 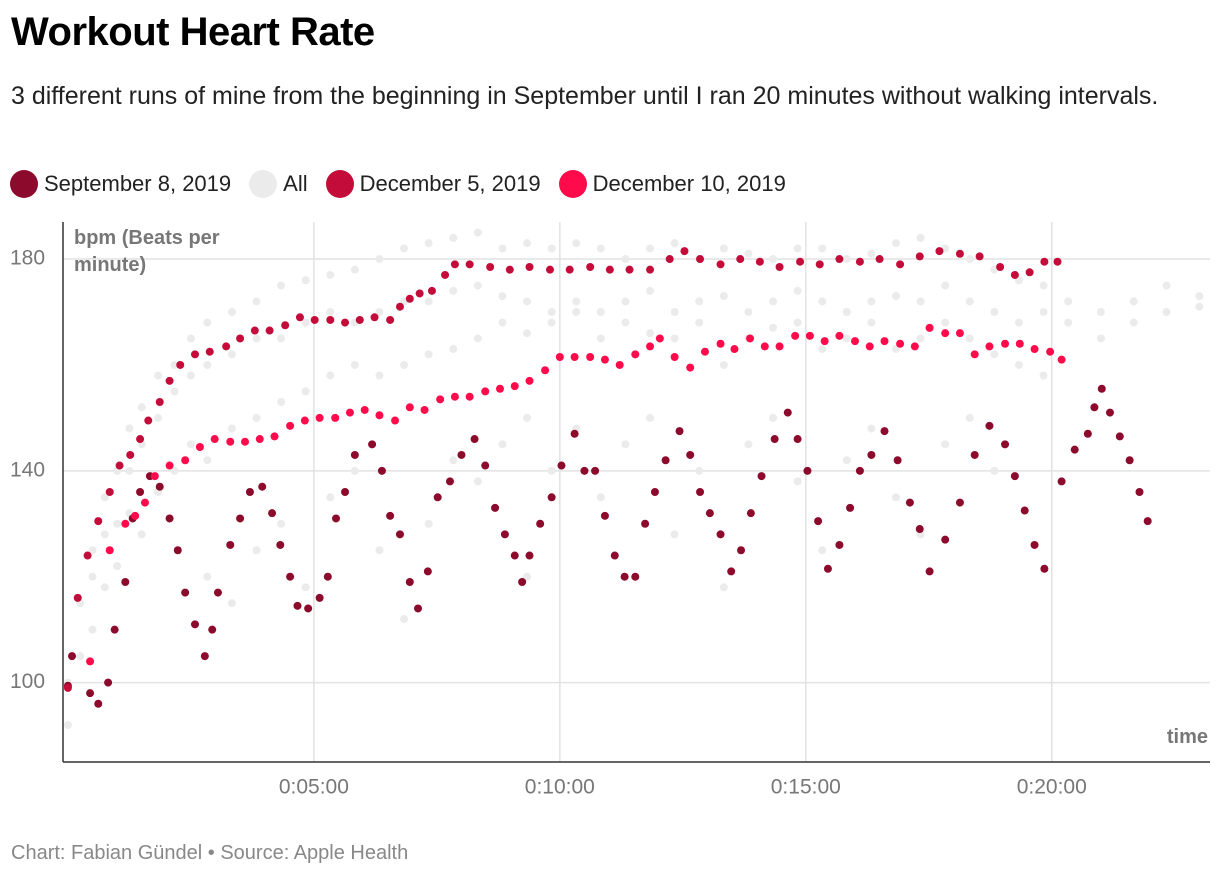 I want to click on legend-item: December 10, 2019, so click(x=672, y=184).